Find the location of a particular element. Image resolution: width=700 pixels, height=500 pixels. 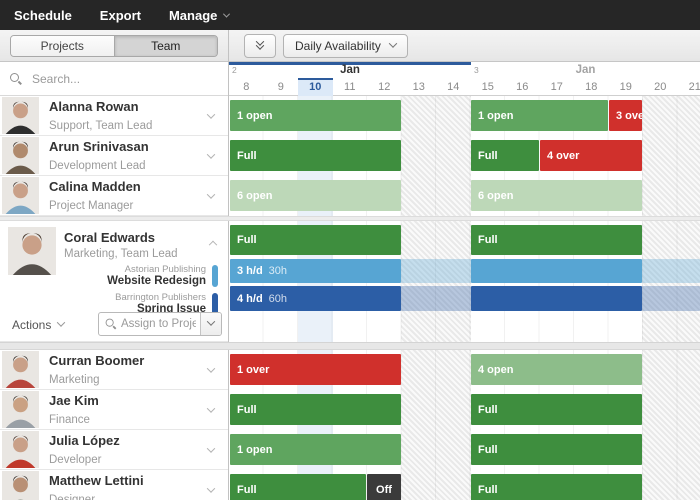

person-row-matthew: Matthew Lettini Designer is located at coordinates (114, 485).